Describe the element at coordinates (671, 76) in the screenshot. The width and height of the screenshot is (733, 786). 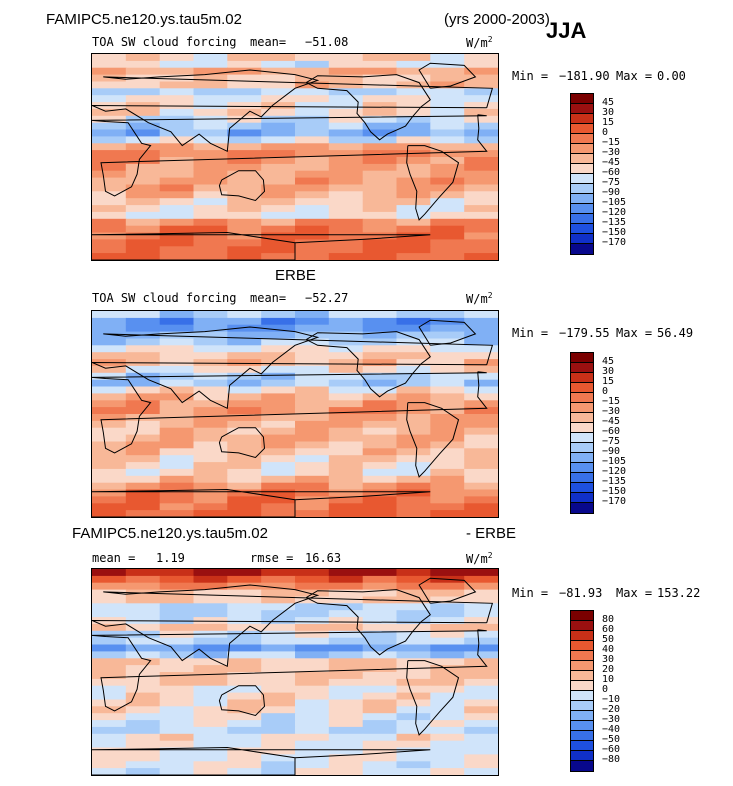
I see `max-value: 0.00` at that location.